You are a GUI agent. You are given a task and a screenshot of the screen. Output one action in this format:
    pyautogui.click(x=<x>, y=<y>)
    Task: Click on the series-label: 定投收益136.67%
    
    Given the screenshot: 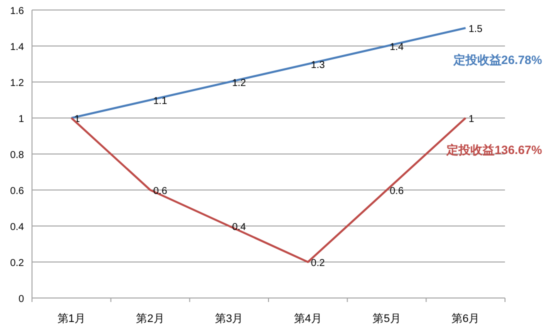 What is the action you would take?
    pyautogui.click(x=494, y=150)
    